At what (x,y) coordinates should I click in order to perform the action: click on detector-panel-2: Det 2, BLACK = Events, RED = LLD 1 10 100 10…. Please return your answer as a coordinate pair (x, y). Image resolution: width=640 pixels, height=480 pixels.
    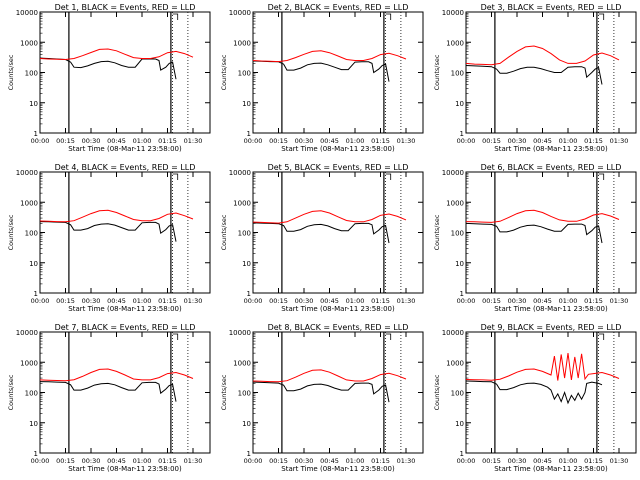
    Looking at the image, I should click on (321, 78).